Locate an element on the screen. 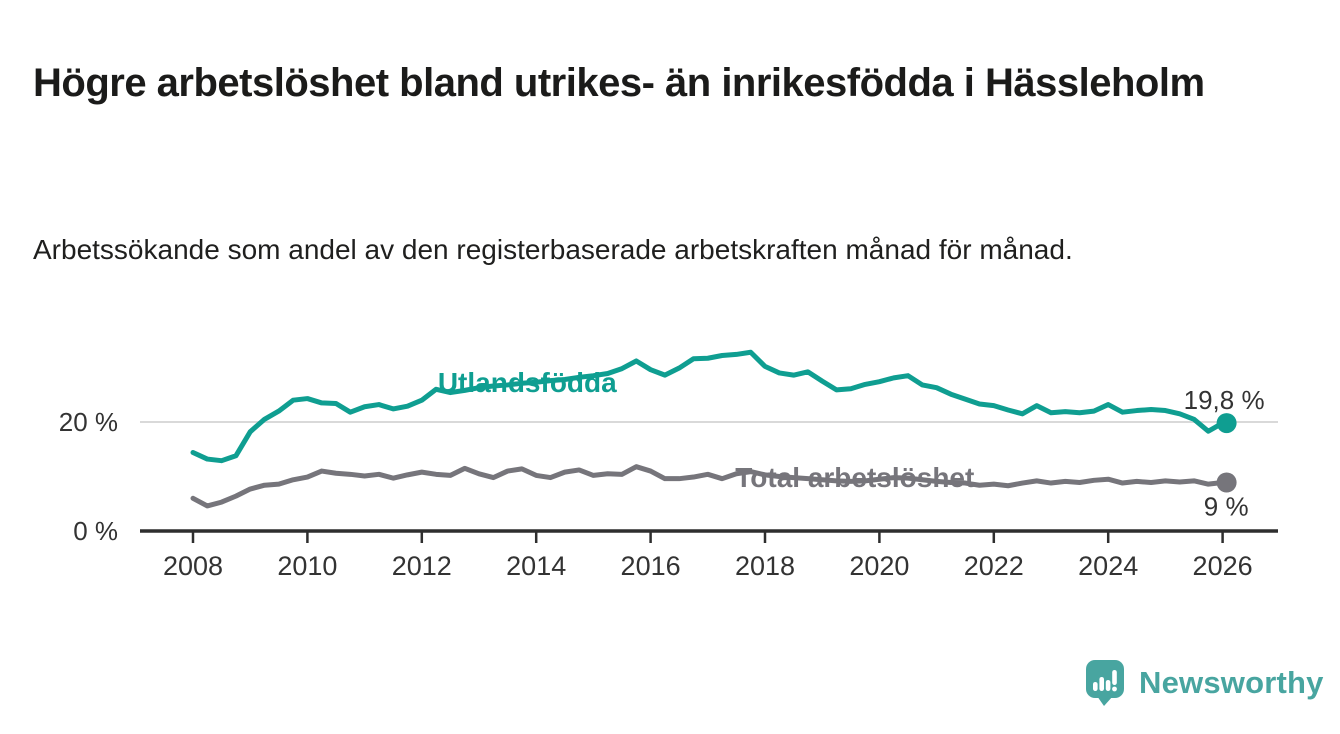  newsworthy-brand: Newsworthy is located at coordinates (1204, 682).